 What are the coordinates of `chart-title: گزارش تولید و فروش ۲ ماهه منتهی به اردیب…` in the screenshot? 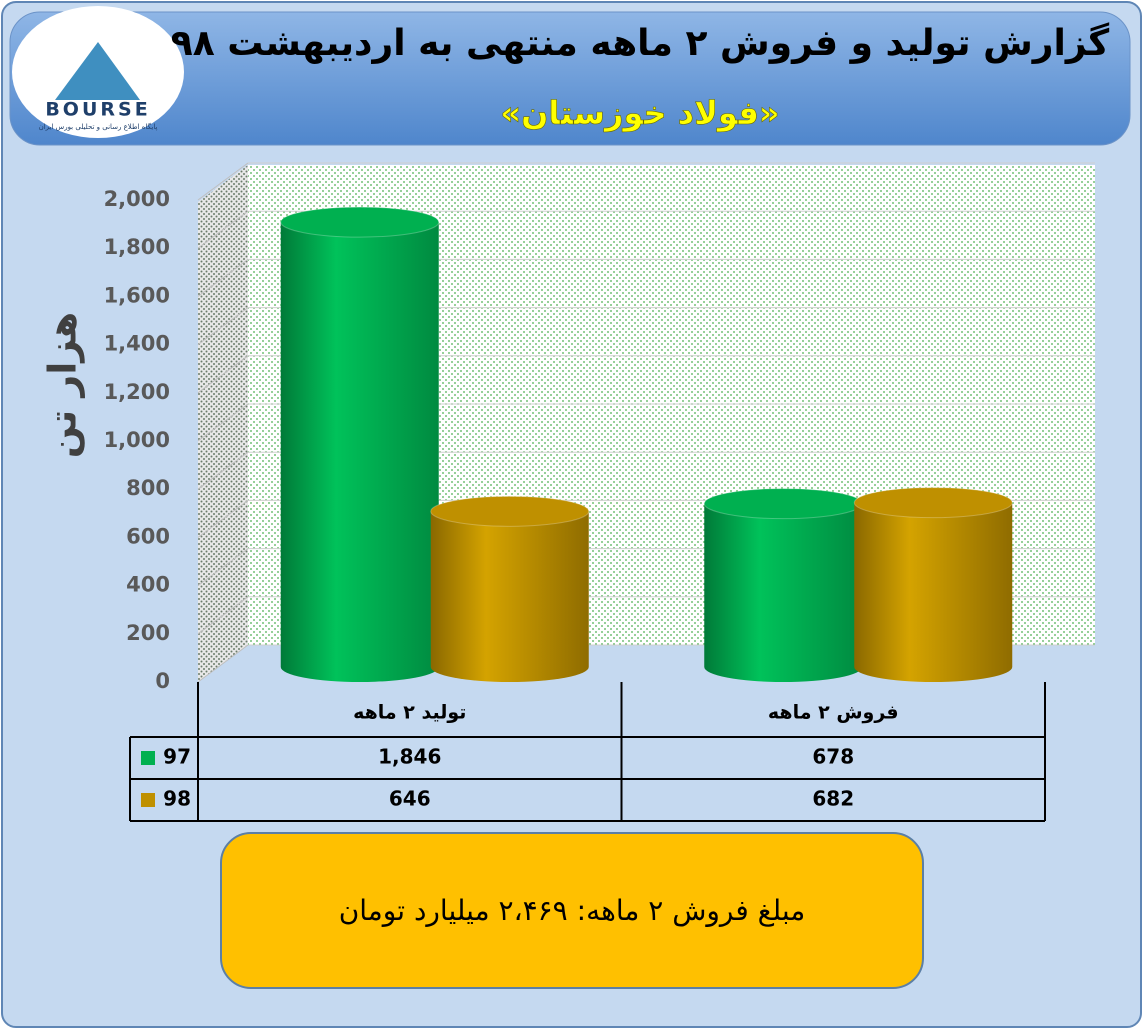 It's located at (640, 43).